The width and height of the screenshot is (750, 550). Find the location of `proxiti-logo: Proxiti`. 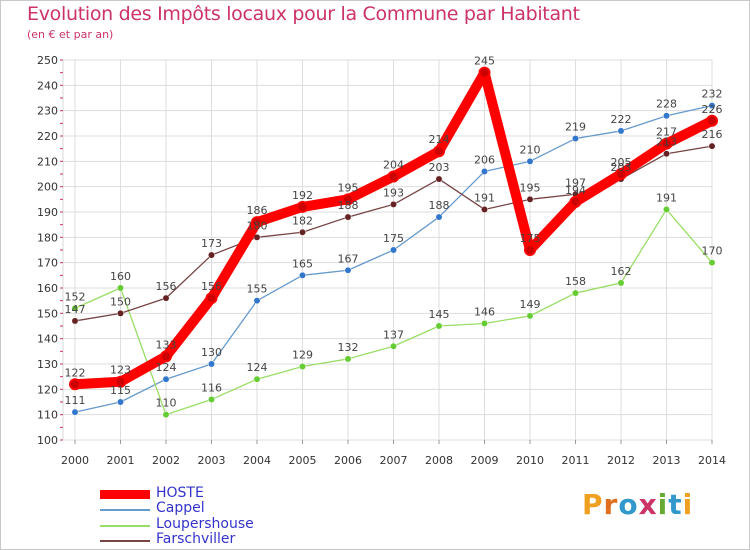

proxiti-logo: Proxiti is located at coordinates (638, 504).